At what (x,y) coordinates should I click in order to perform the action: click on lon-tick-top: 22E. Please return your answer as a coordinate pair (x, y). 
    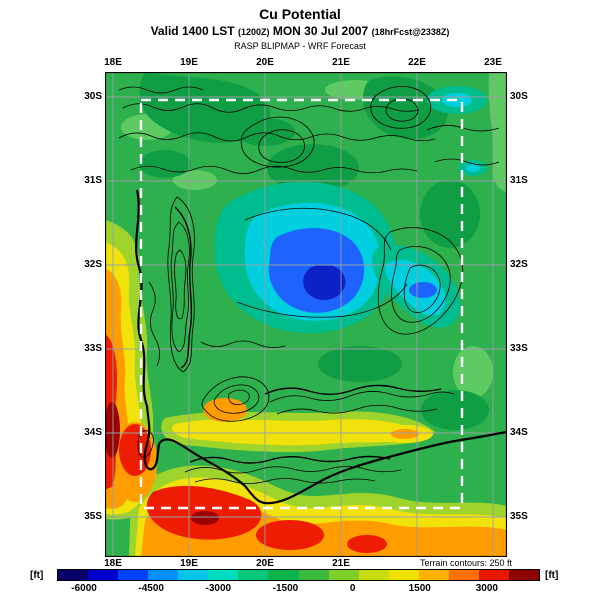
    Looking at the image, I should click on (417, 62).